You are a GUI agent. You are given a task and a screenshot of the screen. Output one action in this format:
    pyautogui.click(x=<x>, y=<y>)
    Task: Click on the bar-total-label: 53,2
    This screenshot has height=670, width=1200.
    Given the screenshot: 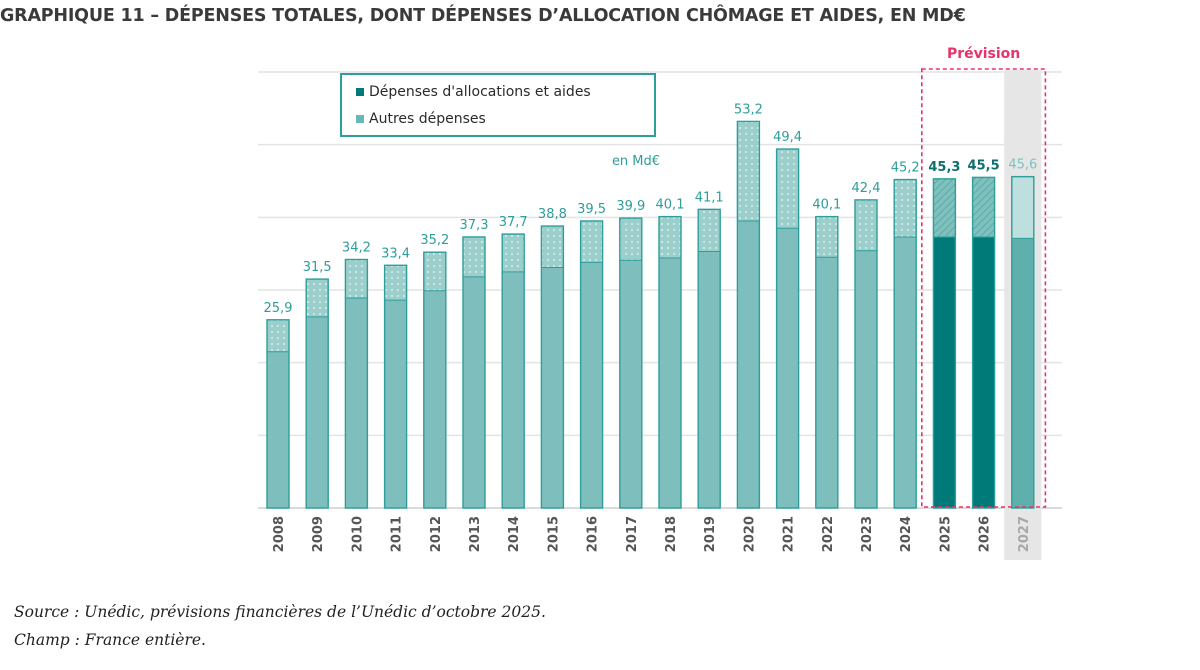 What is the action you would take?
    pyautogui.click(x=748, y=109)
    